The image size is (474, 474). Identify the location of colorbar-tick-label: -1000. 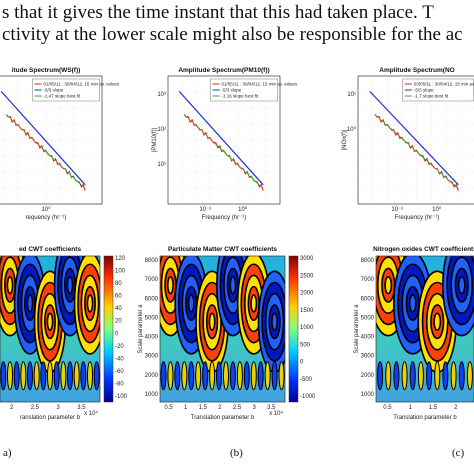
(308, 397).